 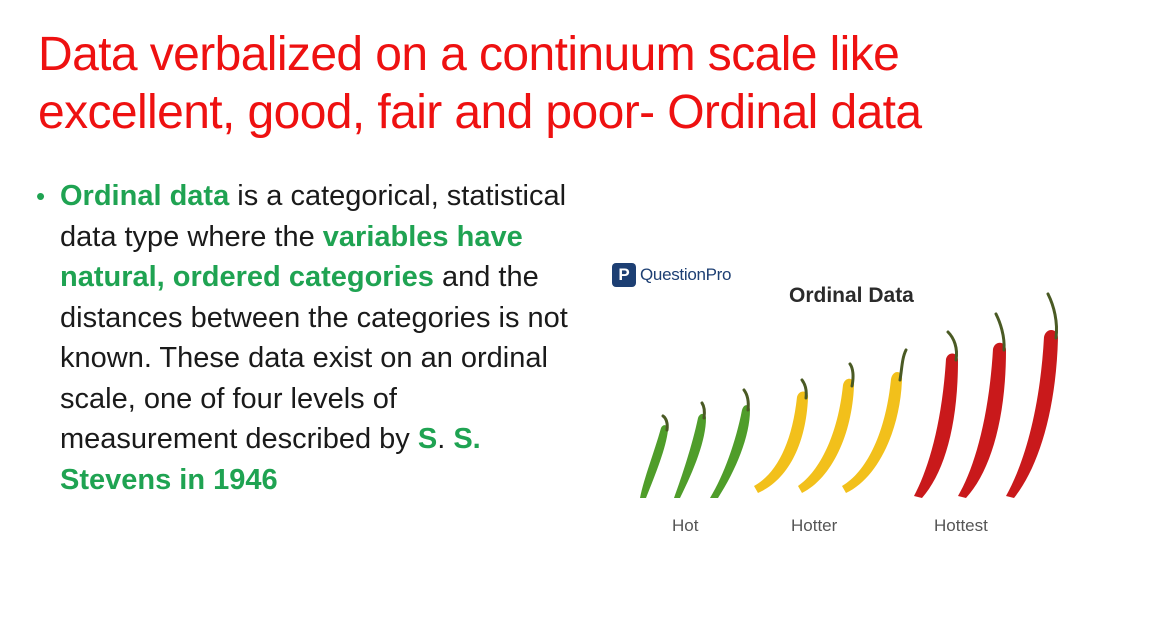 I want to click on green-pepper-1-stem, so click(x=665, y=423).